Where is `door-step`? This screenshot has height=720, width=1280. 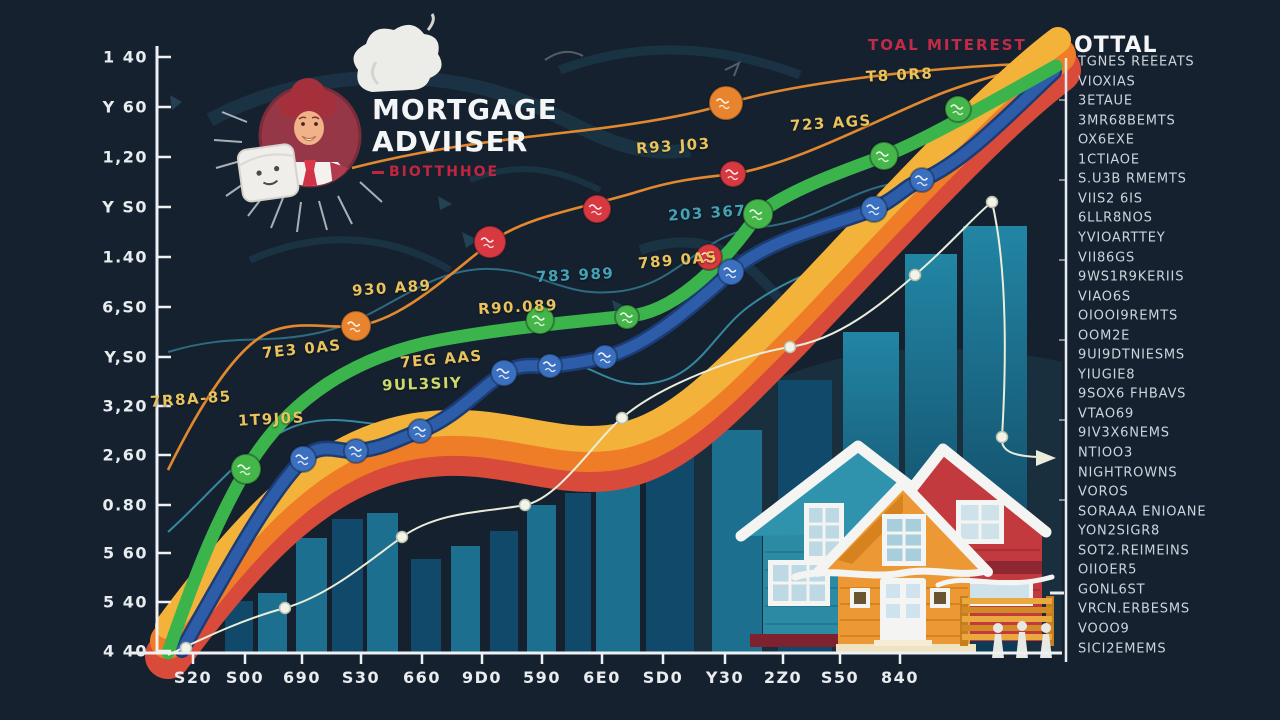
door-step is located at coordinates (903, 643).